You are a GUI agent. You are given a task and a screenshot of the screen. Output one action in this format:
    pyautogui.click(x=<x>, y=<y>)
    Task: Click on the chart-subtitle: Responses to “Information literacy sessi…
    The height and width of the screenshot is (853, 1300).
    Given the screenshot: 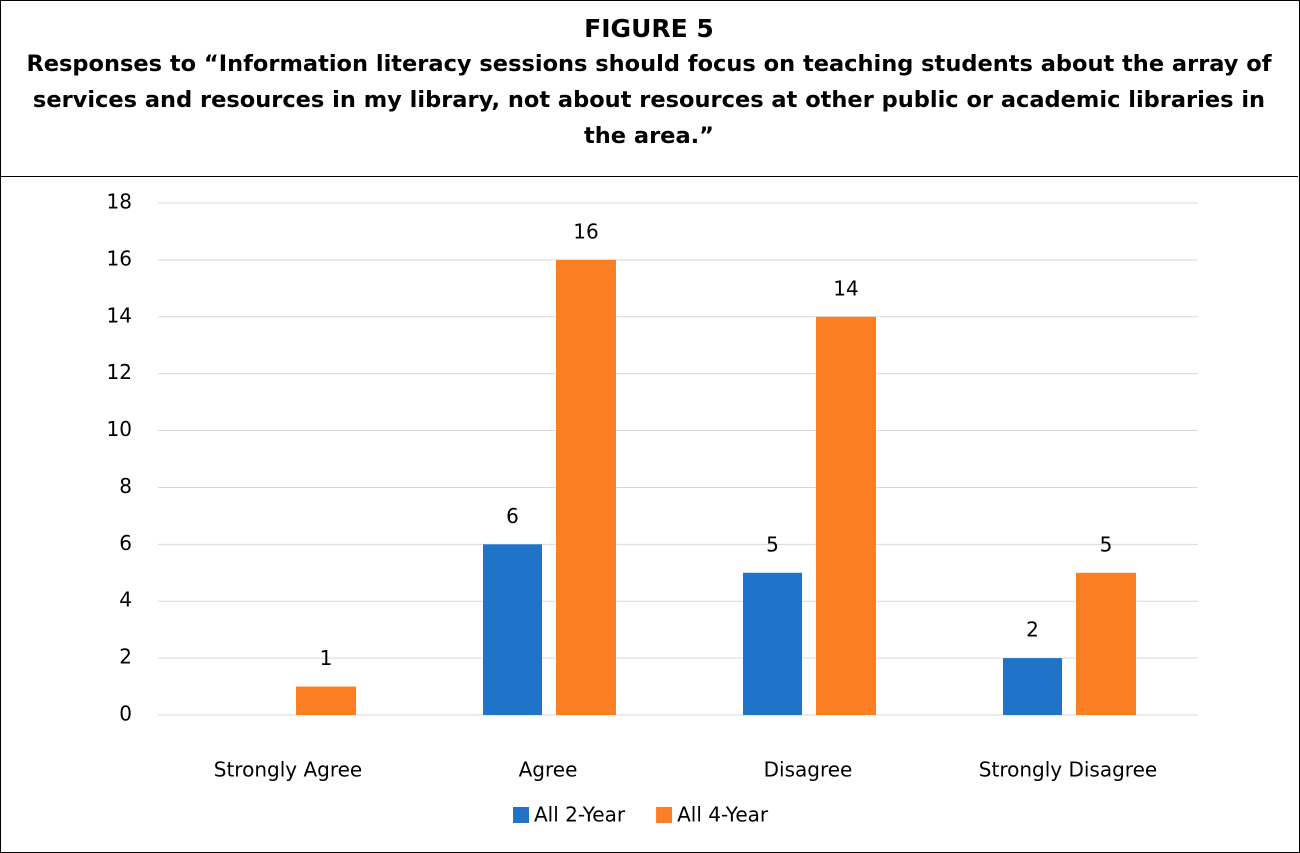 What is the action you would take?
    pyautogui.click(x=649, y=100)
    